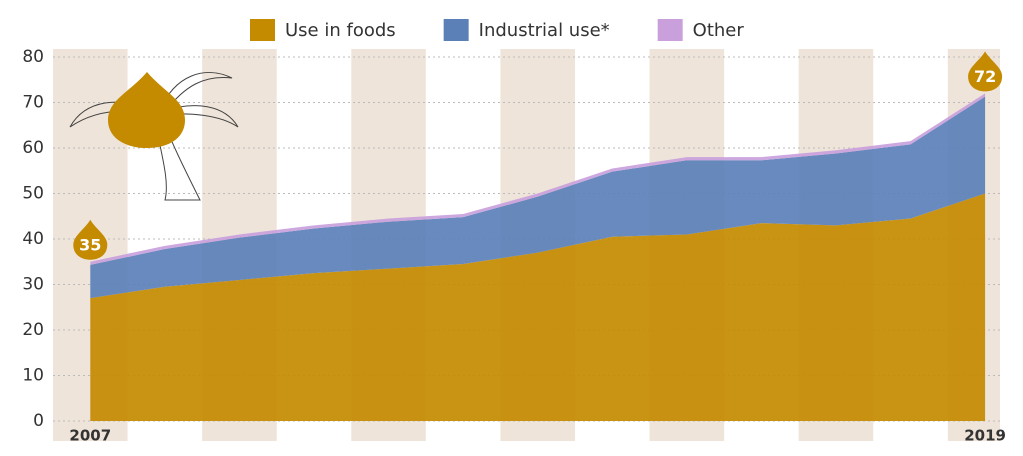  What do you see at coordinates (33, 330) in the screenshot?
I see `y-tick-label: 20` at bounding box center [33, 330].